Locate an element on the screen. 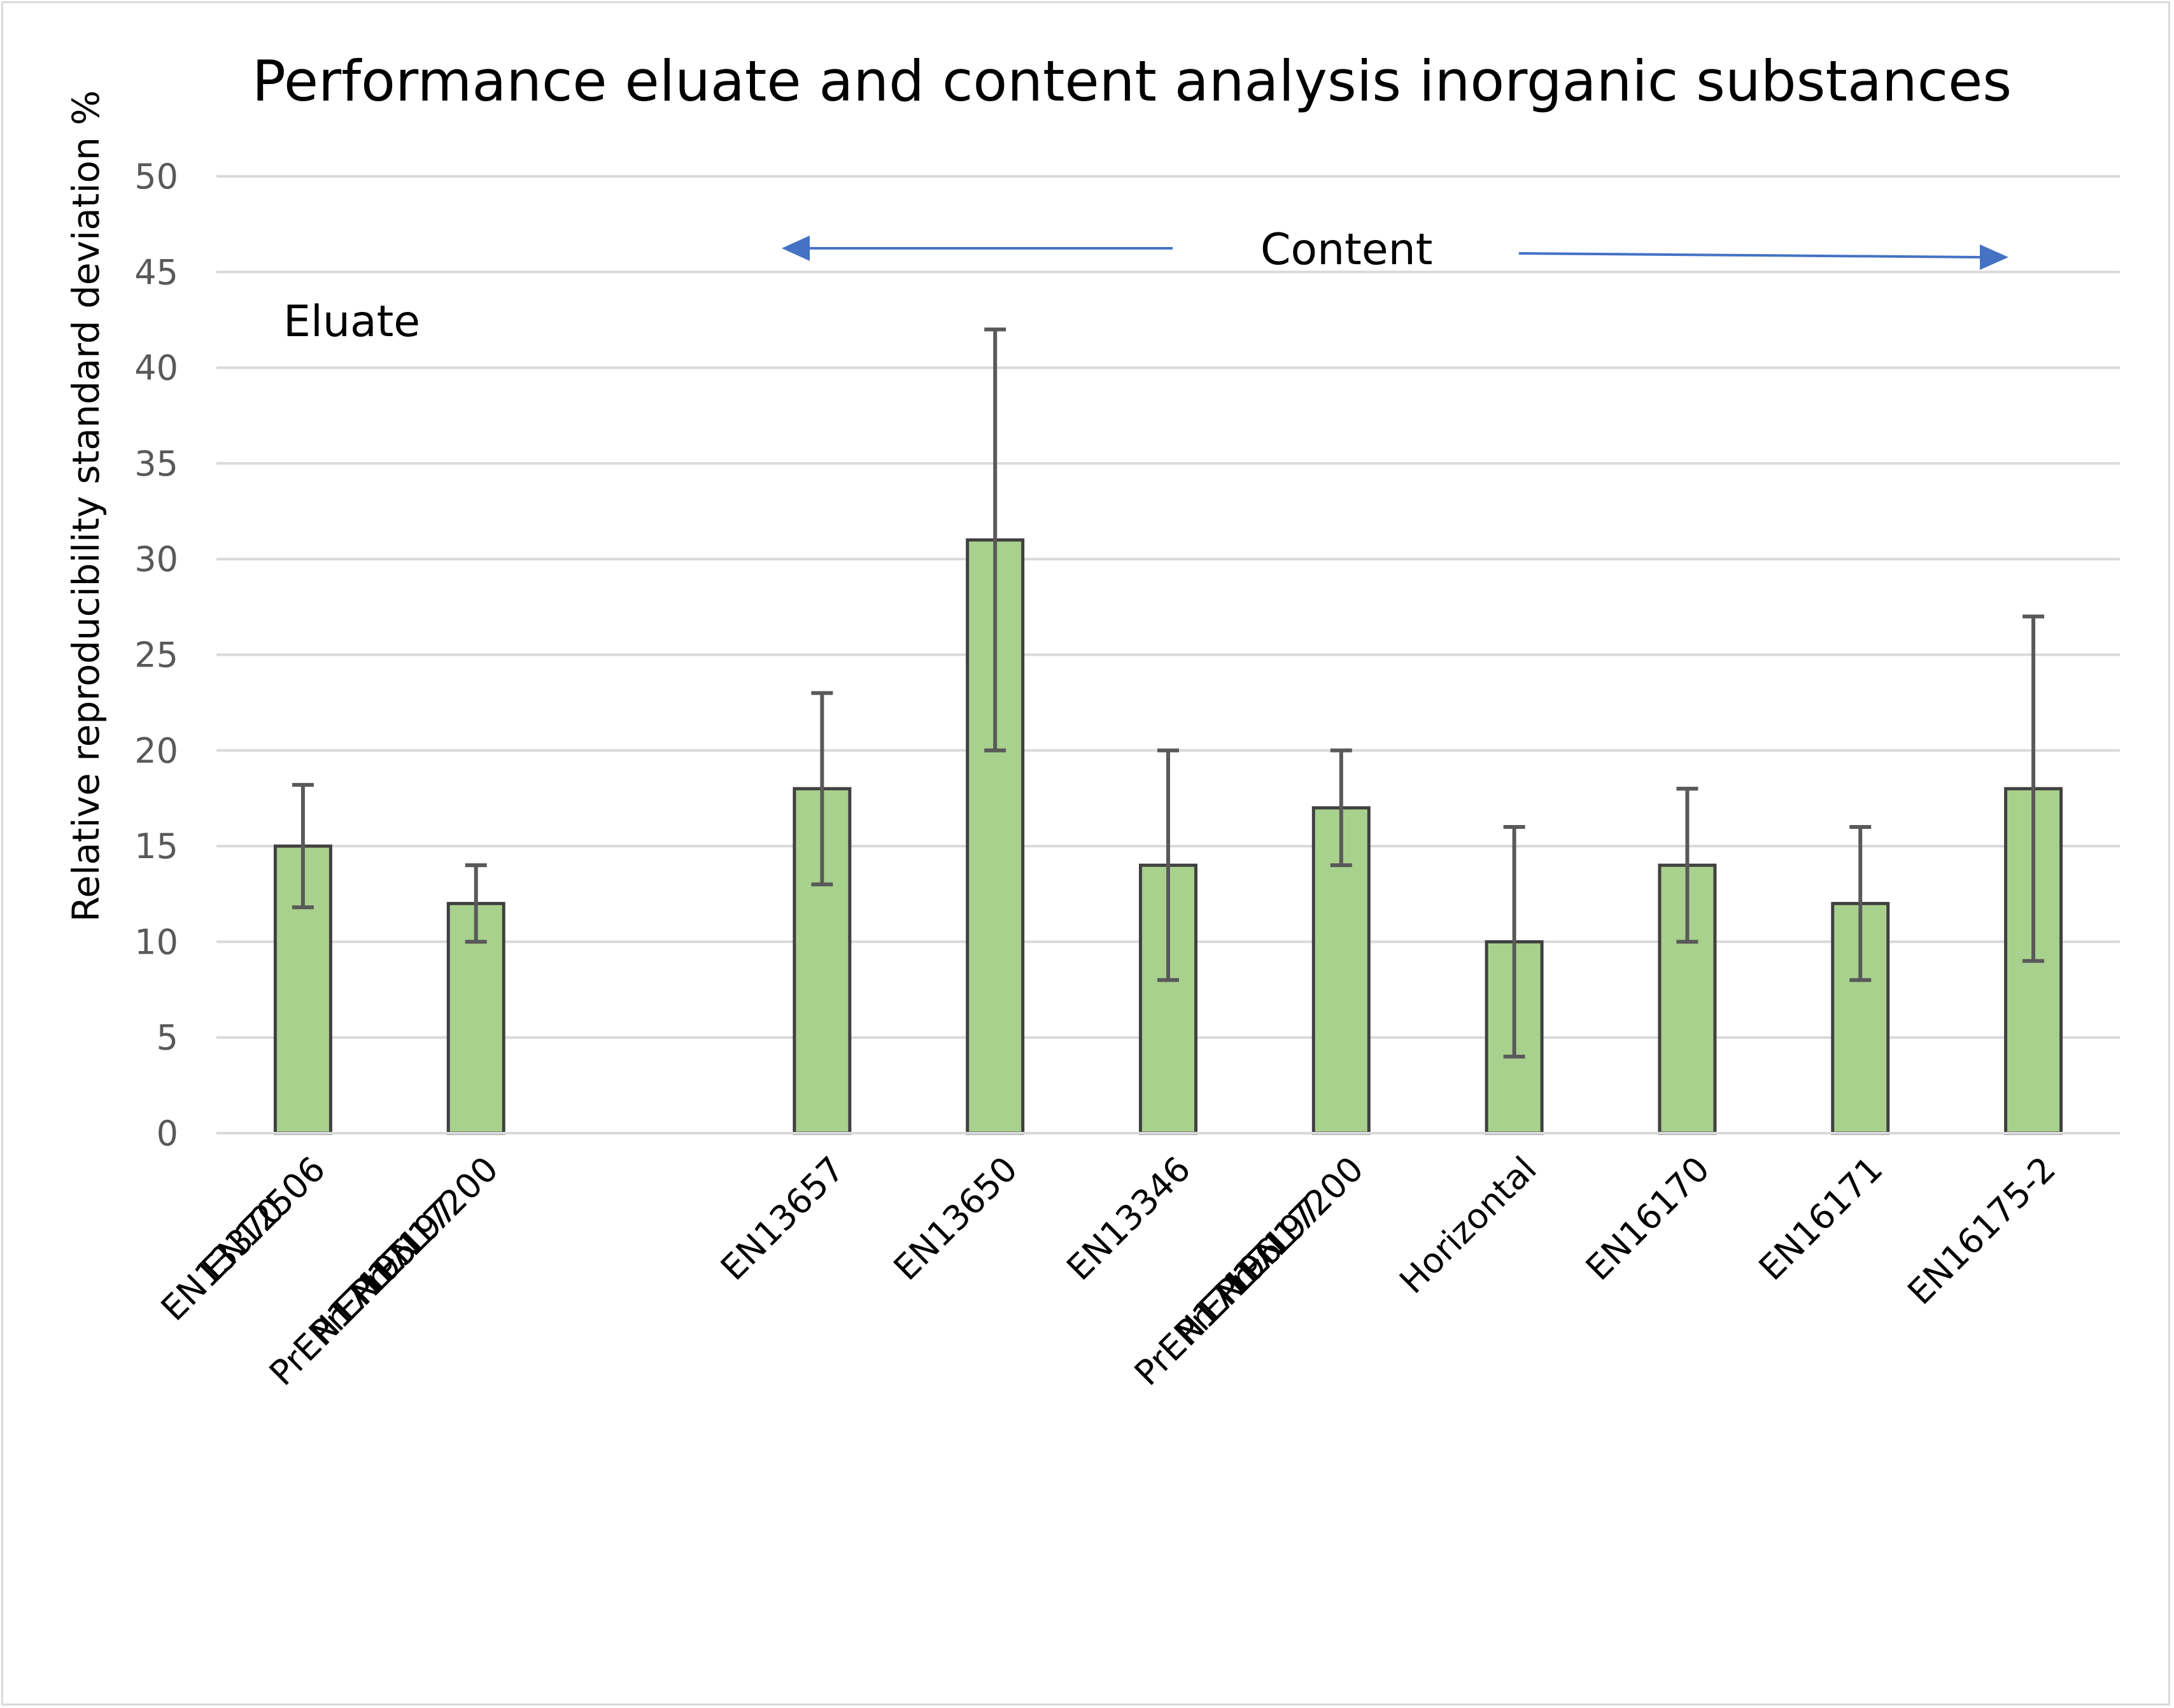 The width and height of the screenshot is (2174, 1708). x-tick-label: Horizontal is located at coordinates (1468, 1225).